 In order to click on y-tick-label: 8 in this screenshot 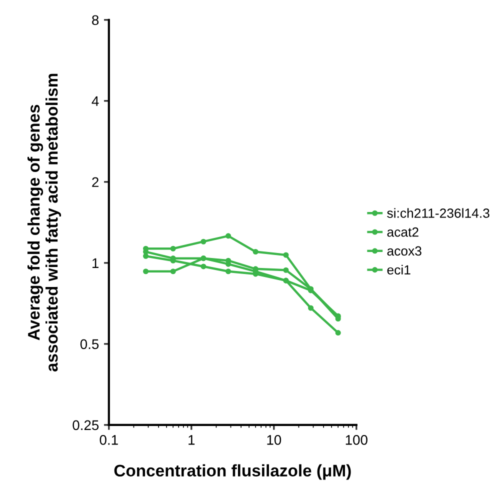, I will do `click(95, 20)`.